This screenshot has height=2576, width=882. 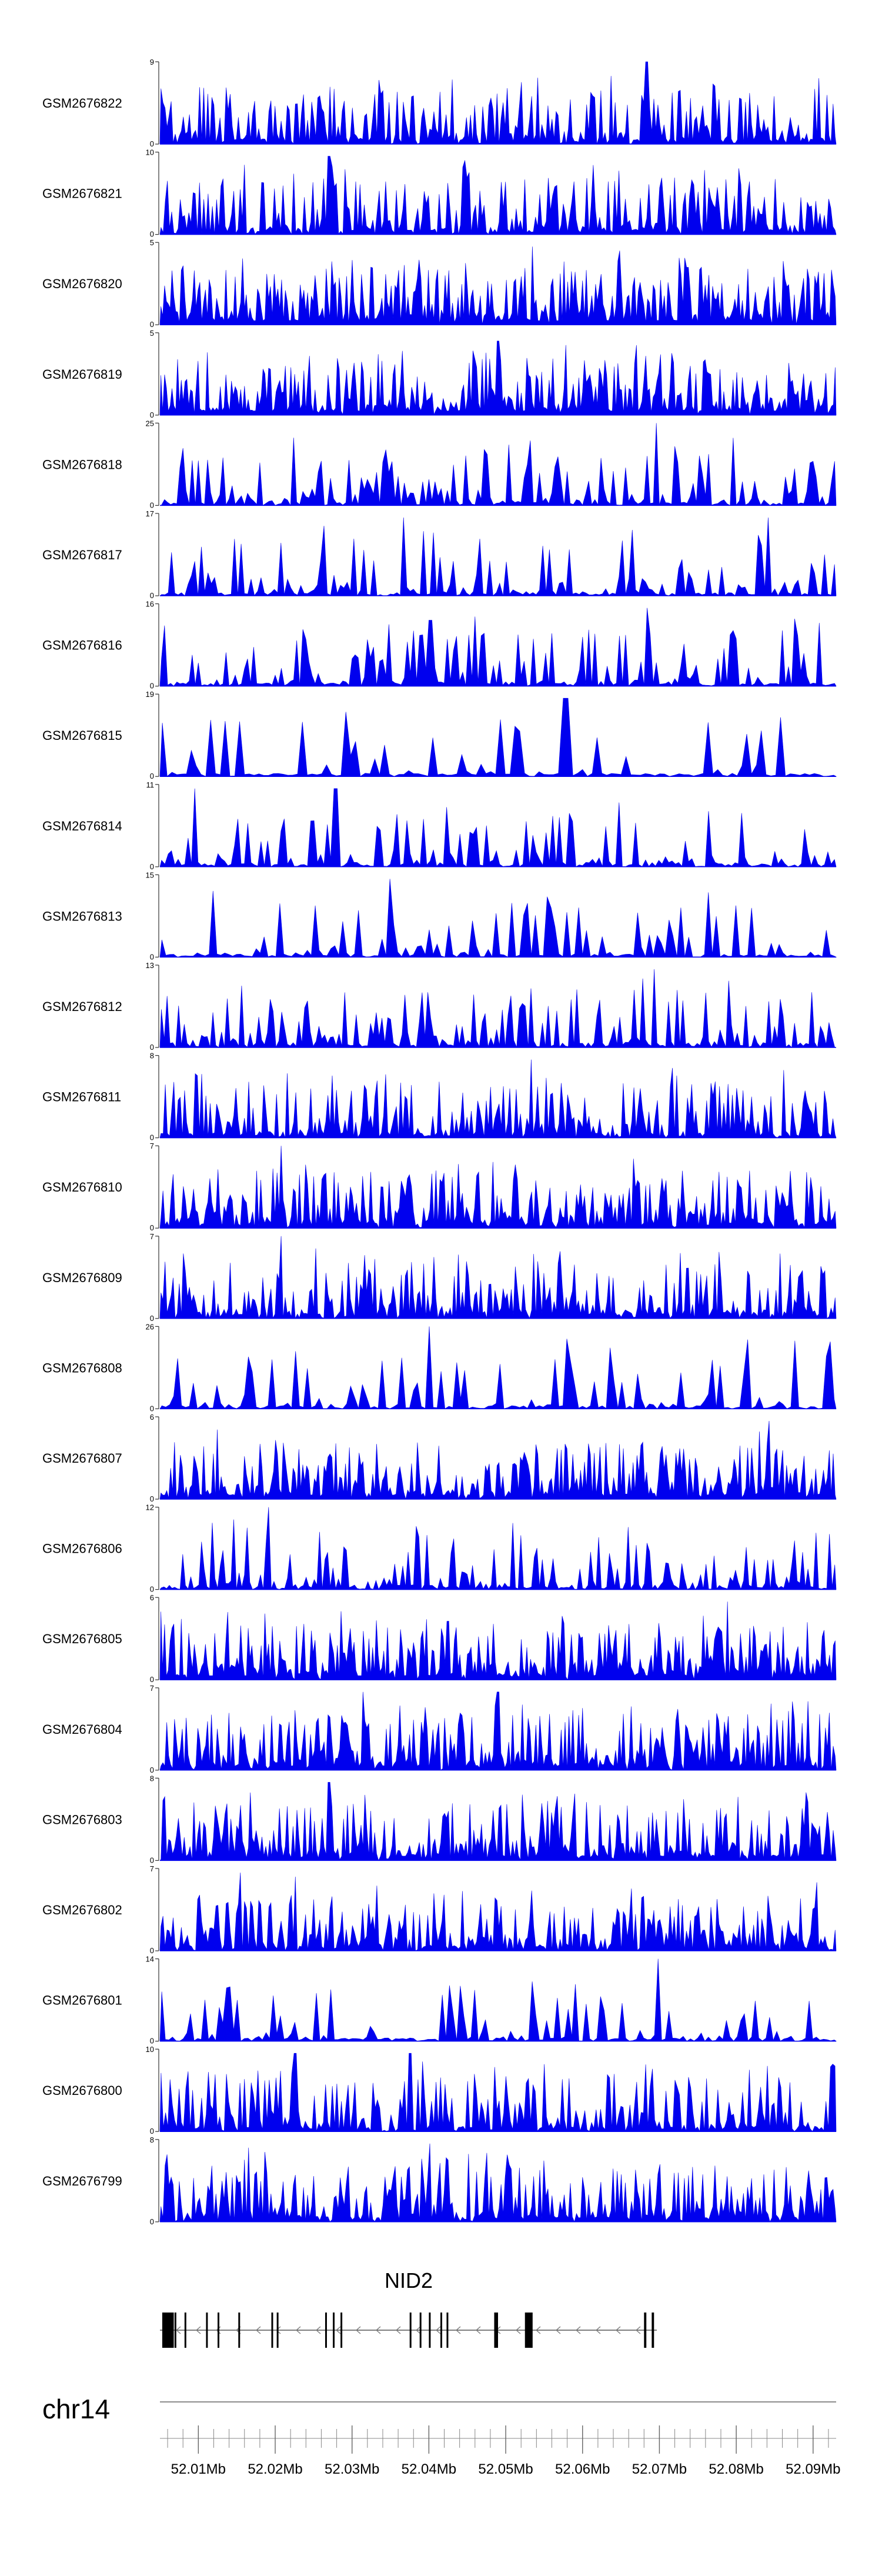 What do you see at coordinates (150, 423) in the screenshot?
I see `track-ymax-label: 25` at bounding box center [150, 423].